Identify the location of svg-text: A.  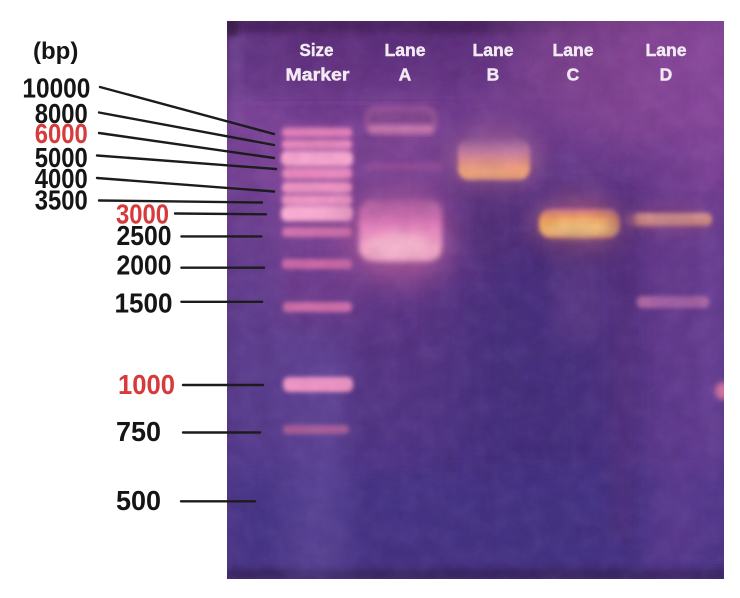
(405, 75).